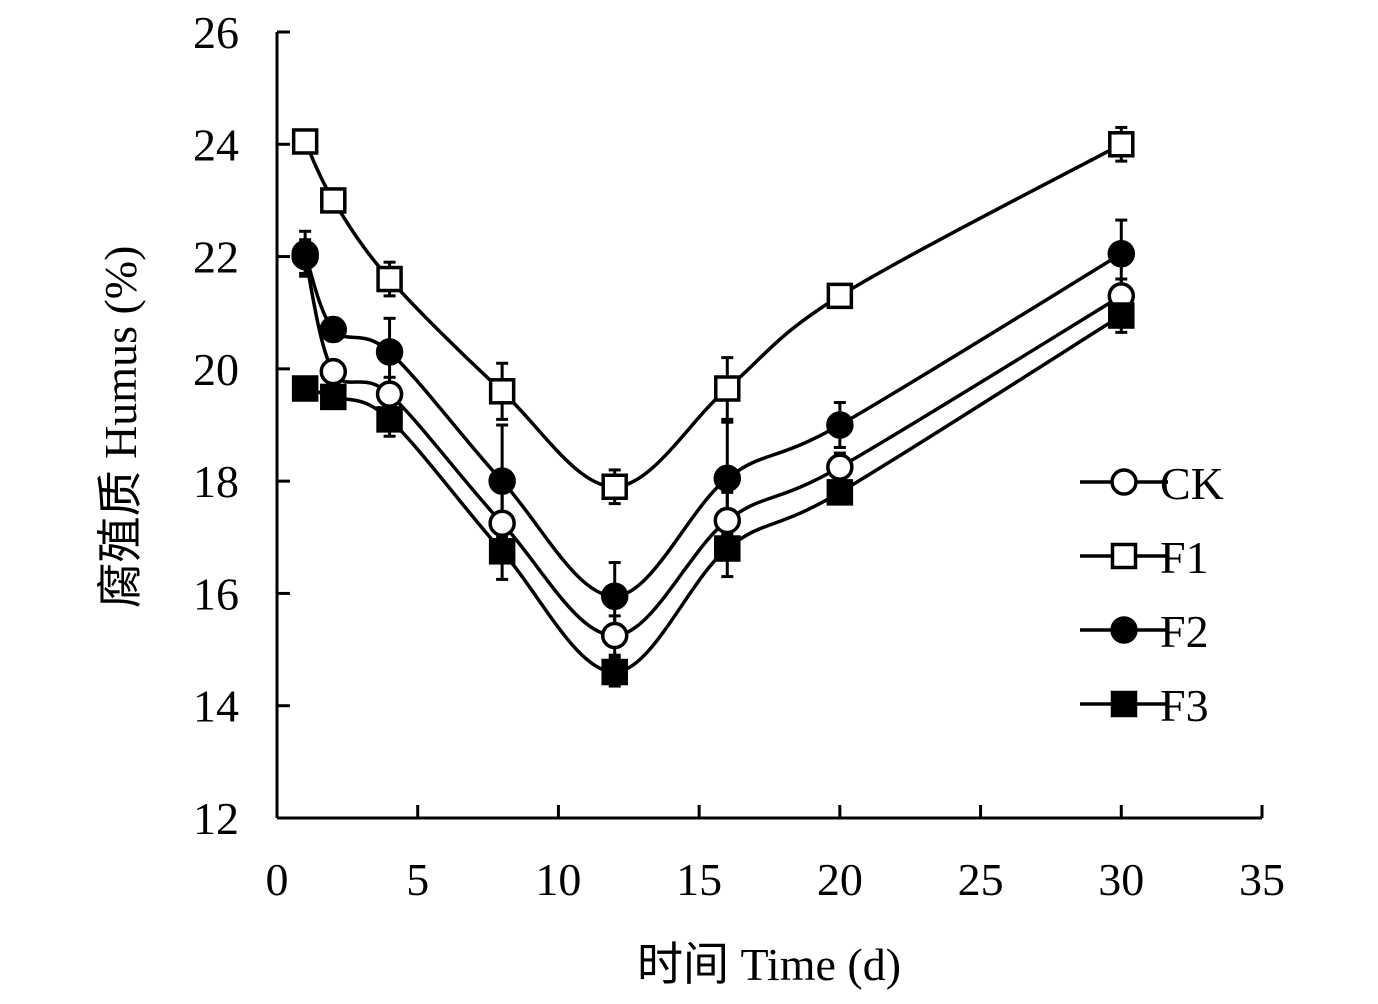 This screenshot has width=1378, height=1004. Describe the element at coordinates (1152, 594) in the screenshot. I see `legend: CK F1 F2 F3` at that location.